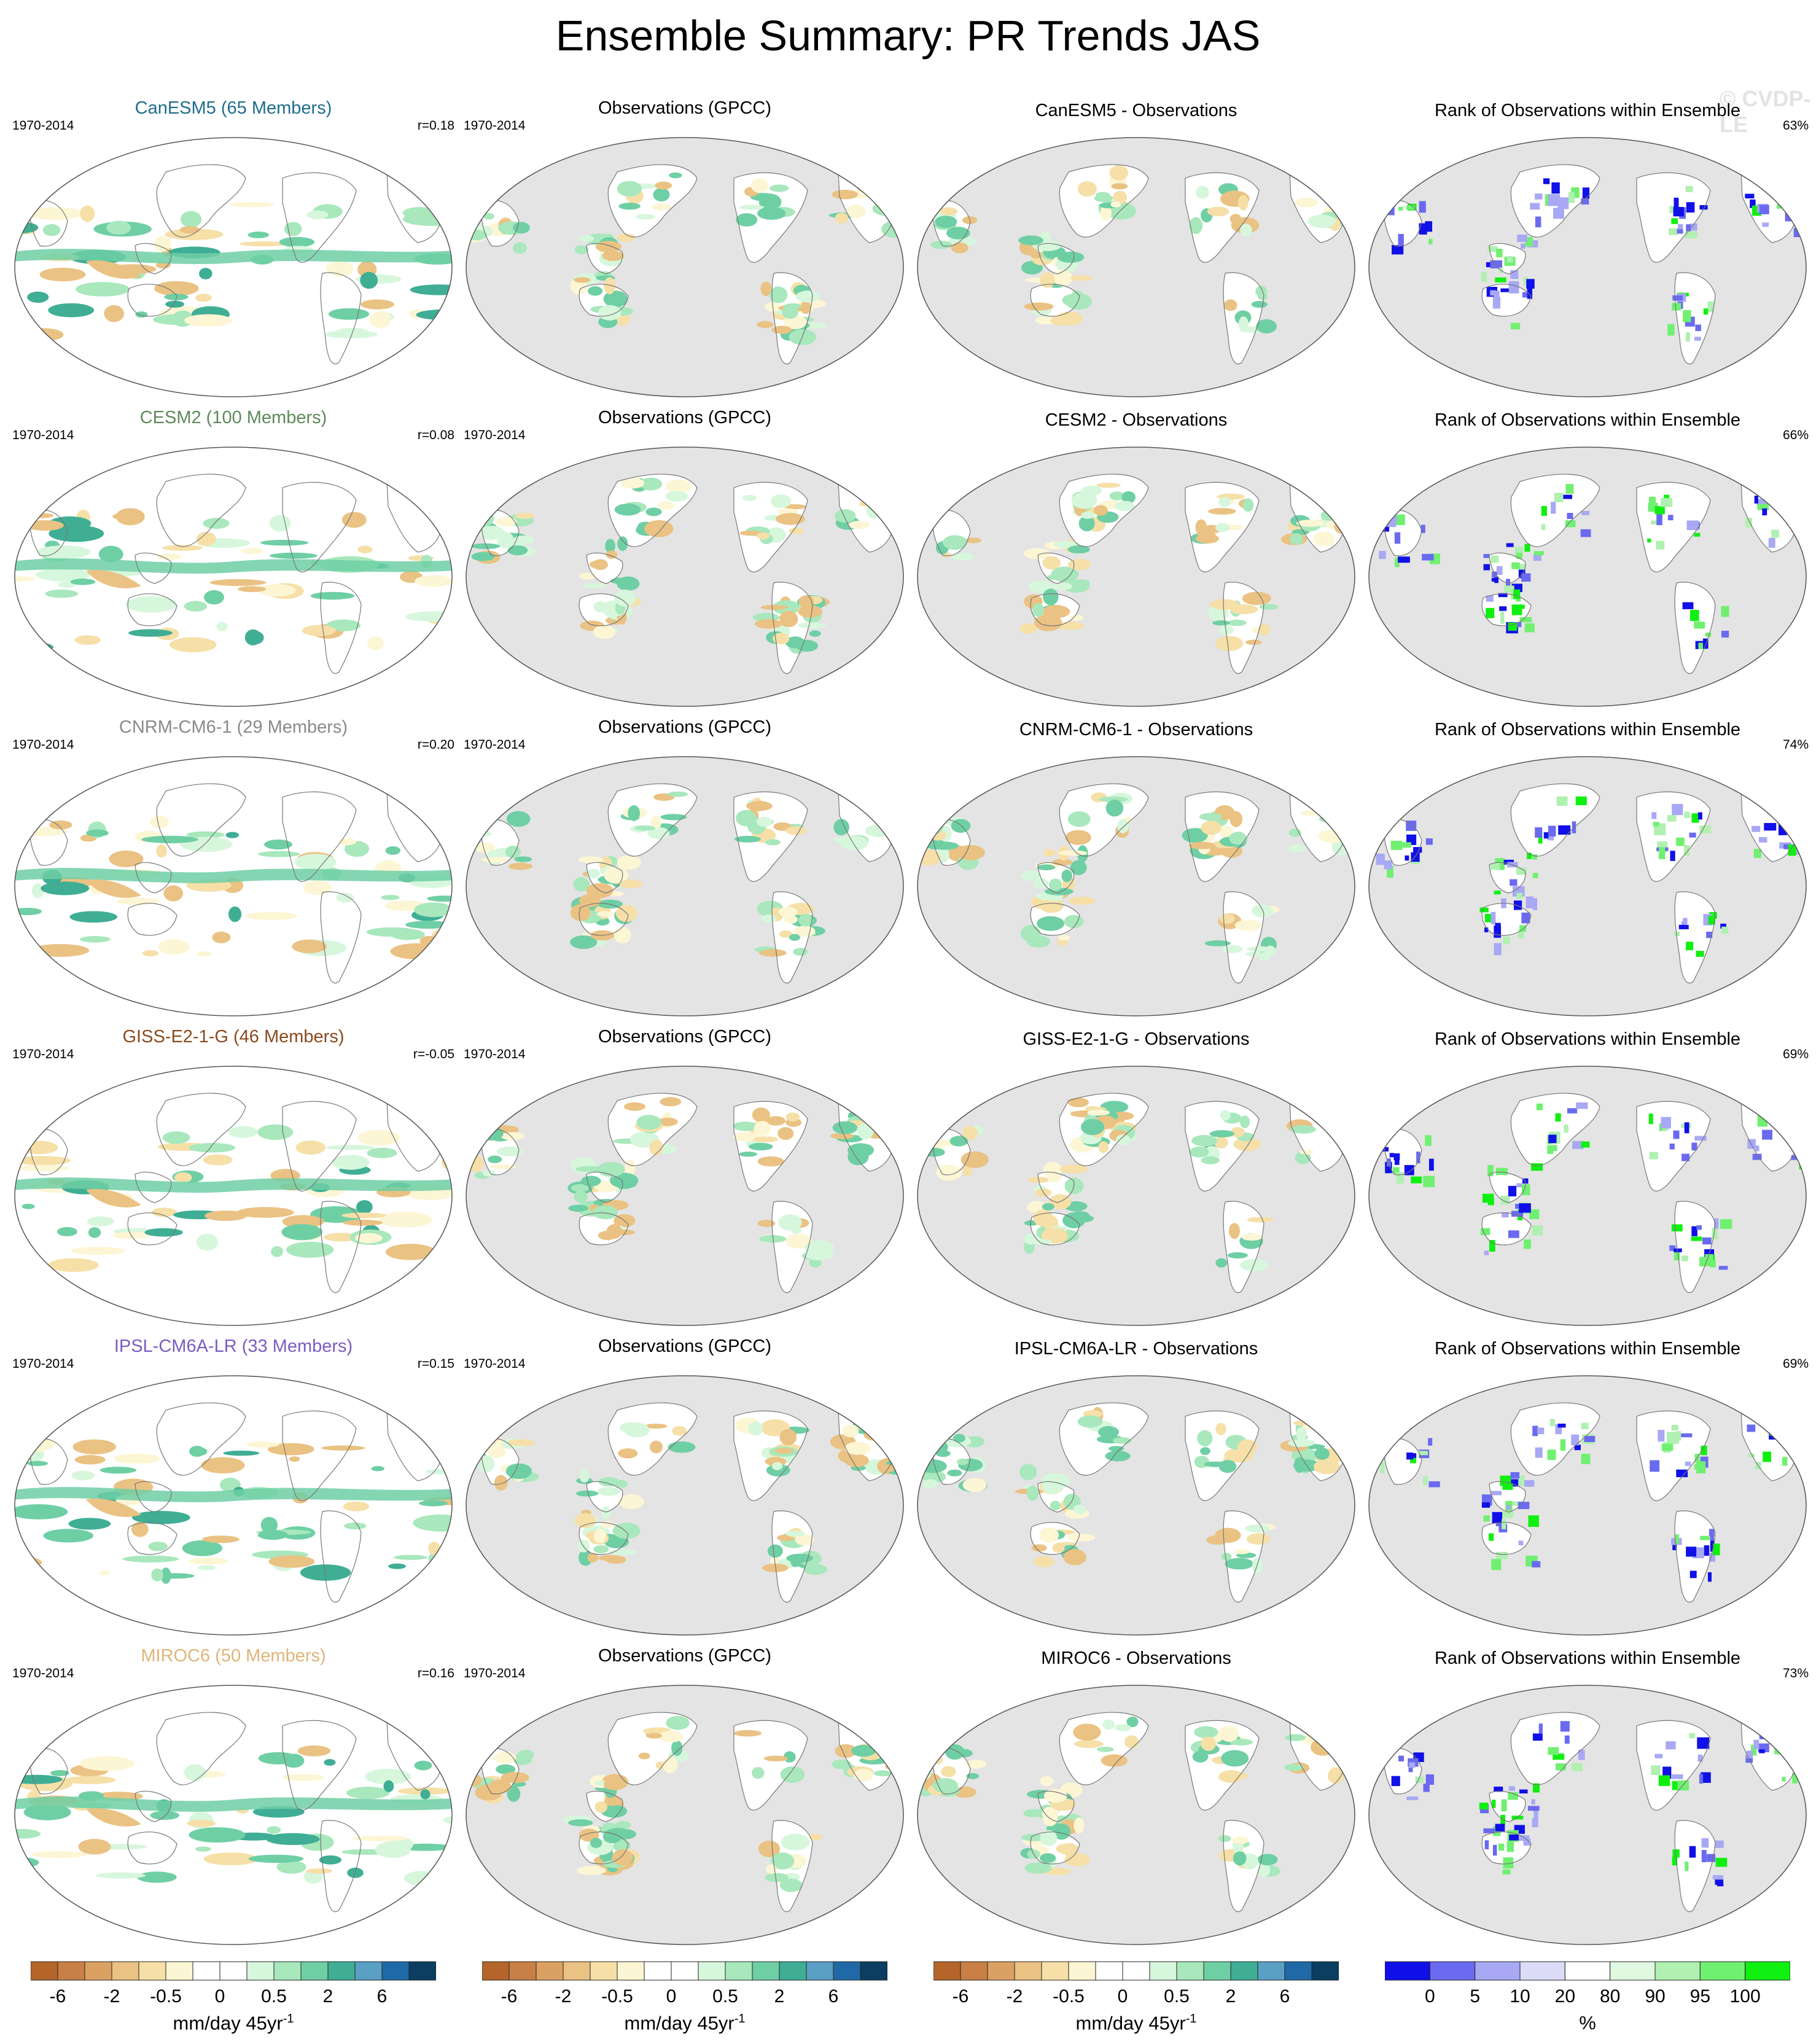 This screenshot has width=1816, height=2044. Describe the element at coordinates (1520, 1996) in the screenshot. I see `colorbar-tick-label: 10` at that location.